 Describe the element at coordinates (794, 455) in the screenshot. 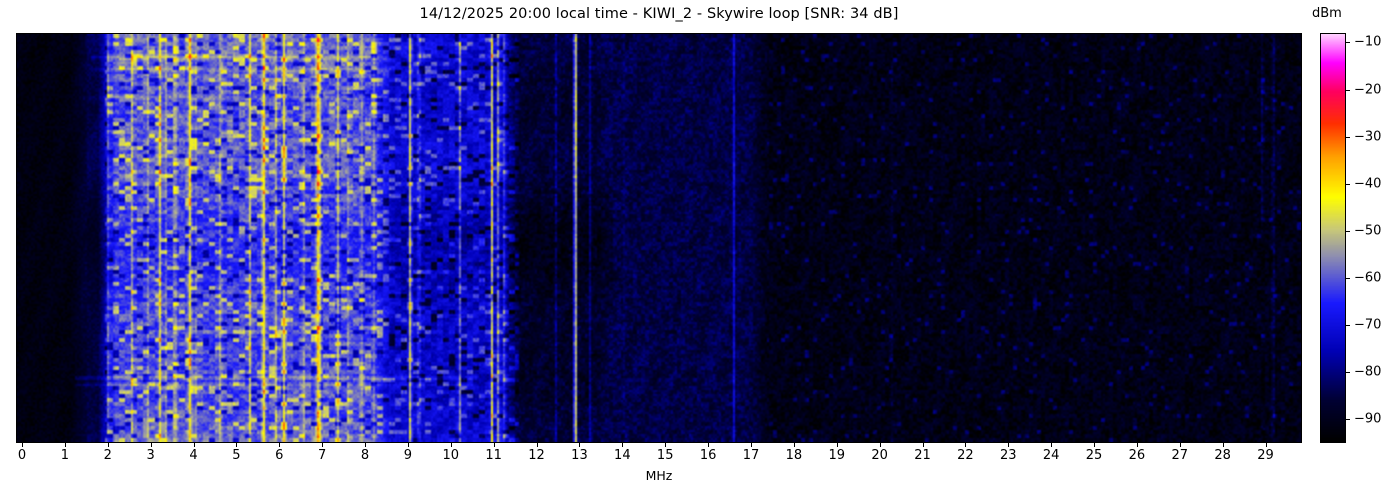

I see `x-tick-label: 18` at that location.